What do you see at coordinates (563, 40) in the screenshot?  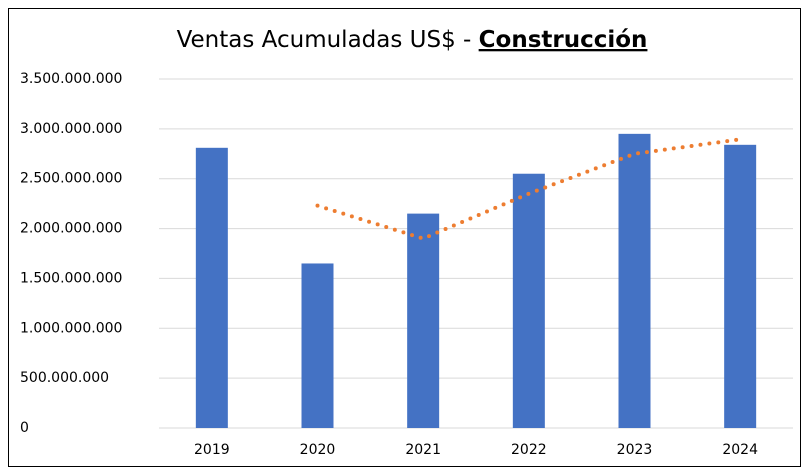 I see `title-emphasis: Construcción` at bounding box center [563, 40].